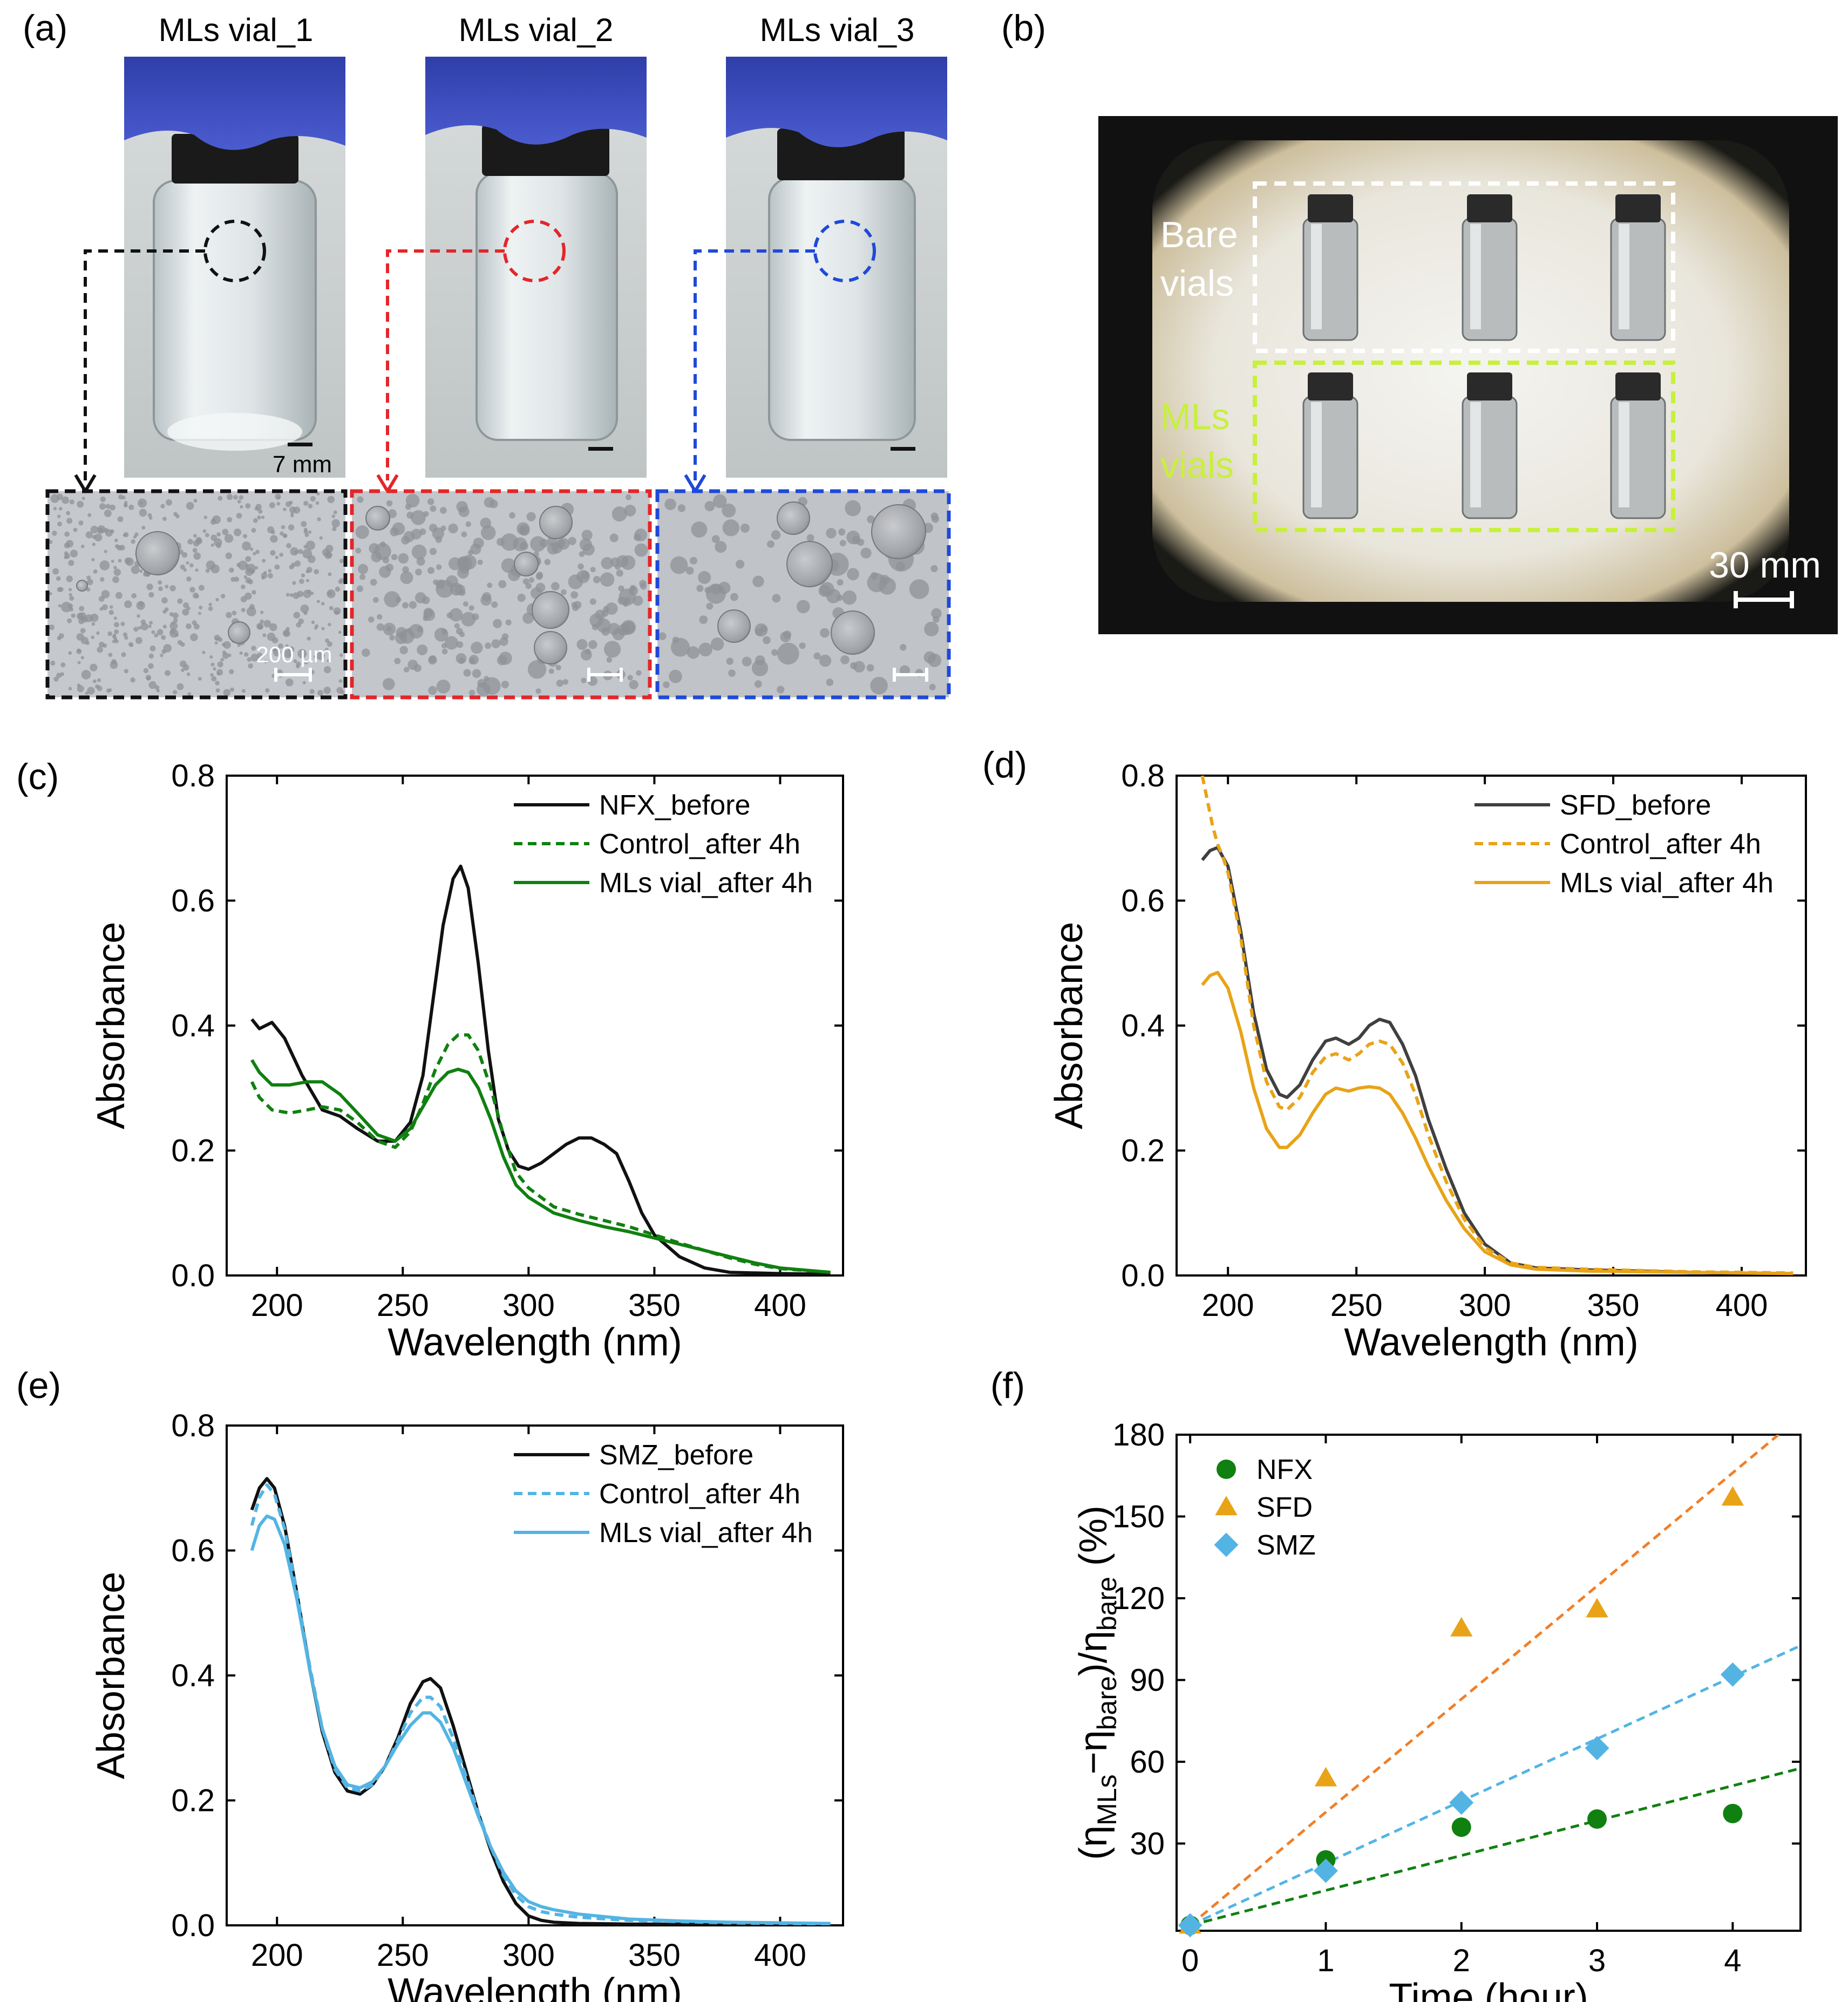 Image resolution: width=1848 pixels, height=2002 pixels. What do you see at coordinates (780, 1955) in the screenshot?
I see `x-tick-label: 400` at bounding box center [780, 1955].